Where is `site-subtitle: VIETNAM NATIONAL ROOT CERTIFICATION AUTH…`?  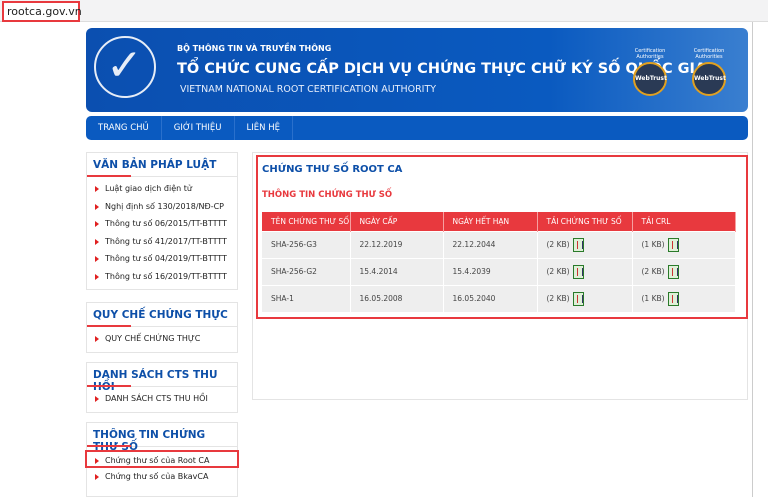
site-subtitle: VIETNAM NATIONAL ROOT CERTIFICATION AUTH… is located at coordinates (308, 89).